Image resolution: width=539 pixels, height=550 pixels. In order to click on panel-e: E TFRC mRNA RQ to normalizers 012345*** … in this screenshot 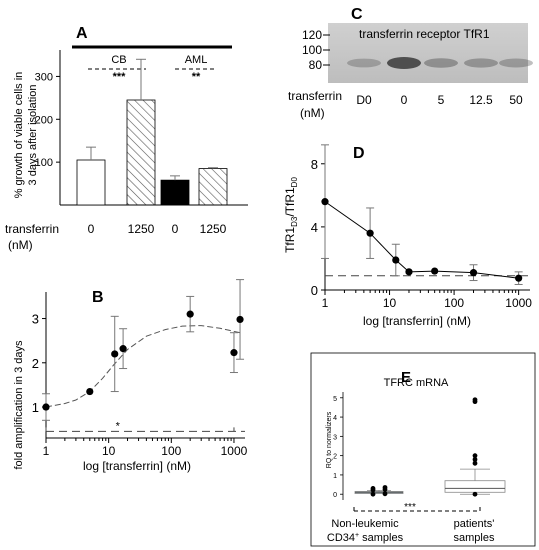, I will do `click(423, 449)`.